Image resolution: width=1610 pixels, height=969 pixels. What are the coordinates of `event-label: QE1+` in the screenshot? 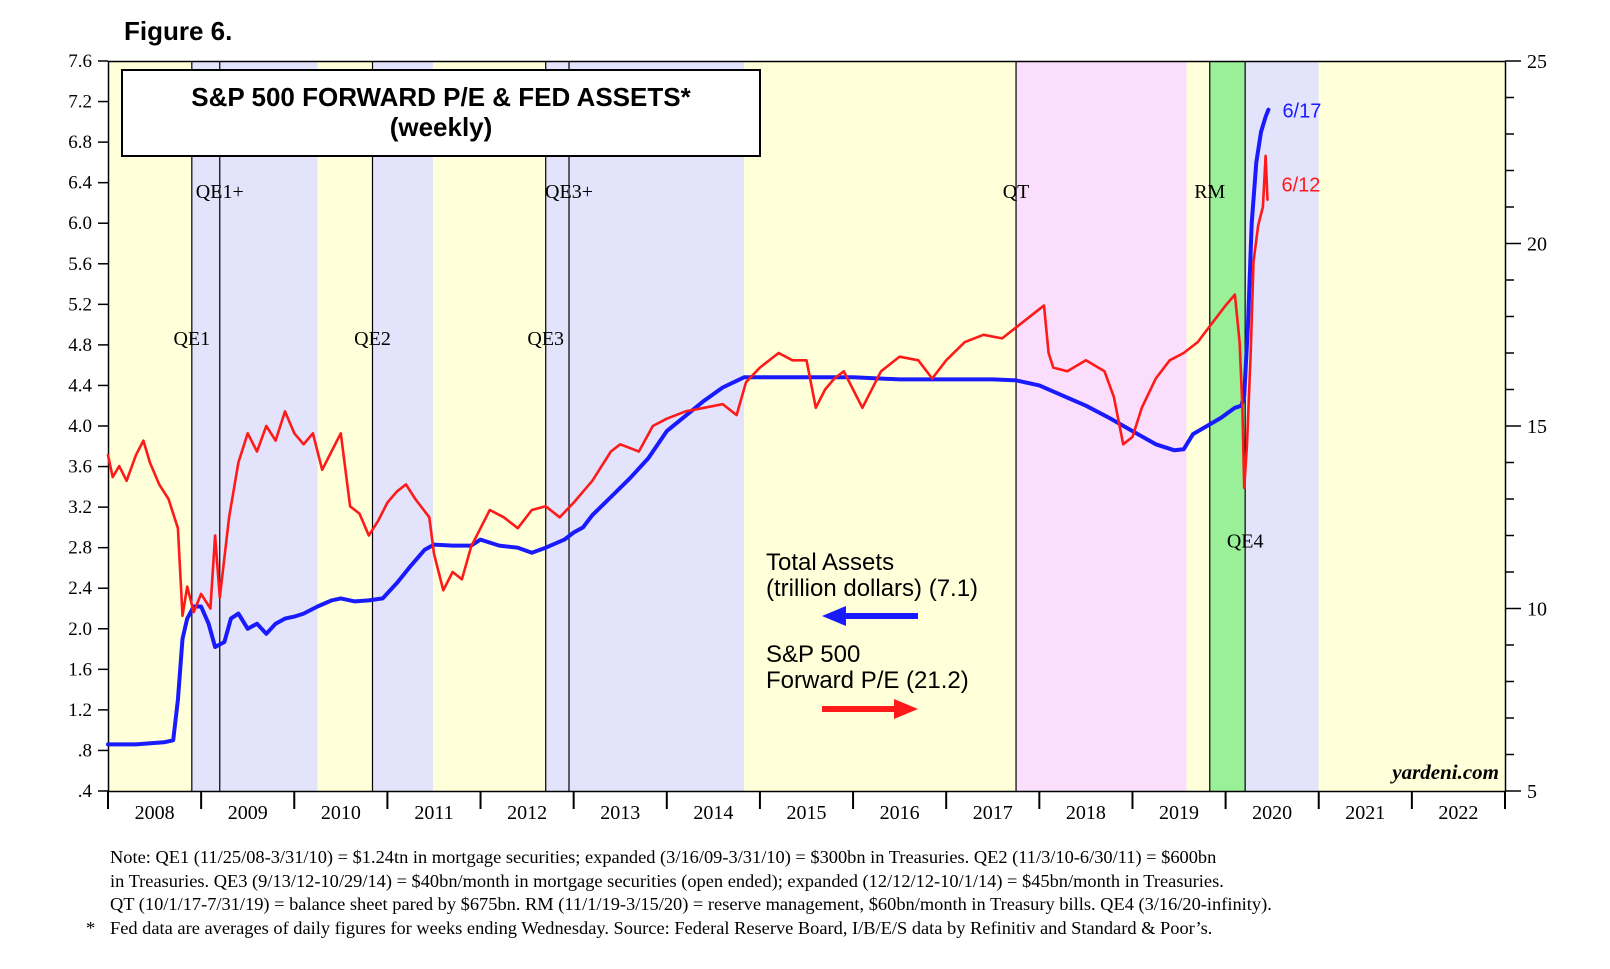 It's located at (220, 192).